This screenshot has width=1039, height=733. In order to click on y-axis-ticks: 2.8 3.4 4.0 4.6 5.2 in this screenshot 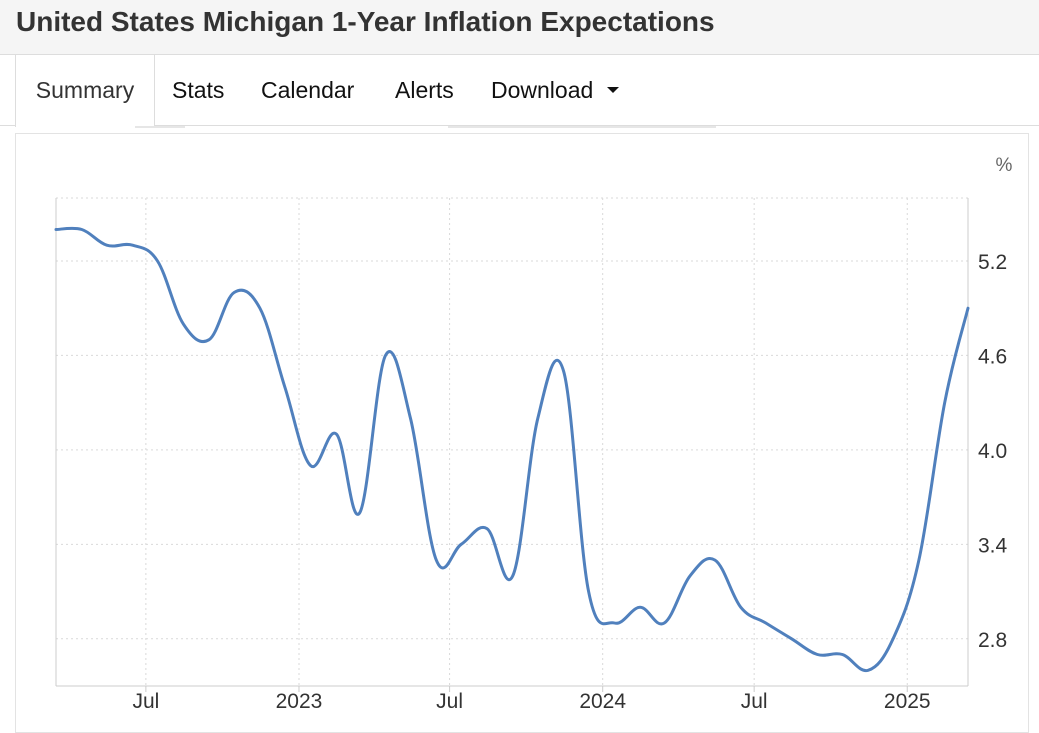, I will do `click(993, 451)`.